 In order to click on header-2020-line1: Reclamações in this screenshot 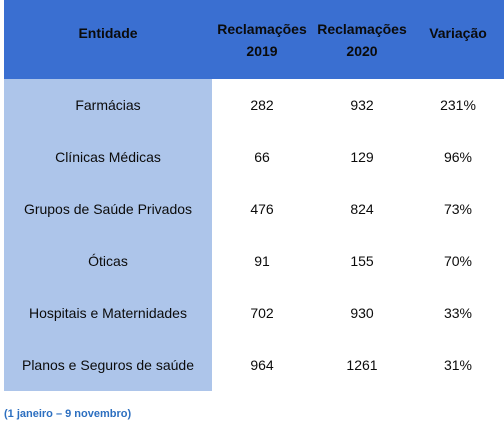, I will do `click(362, 28)`.